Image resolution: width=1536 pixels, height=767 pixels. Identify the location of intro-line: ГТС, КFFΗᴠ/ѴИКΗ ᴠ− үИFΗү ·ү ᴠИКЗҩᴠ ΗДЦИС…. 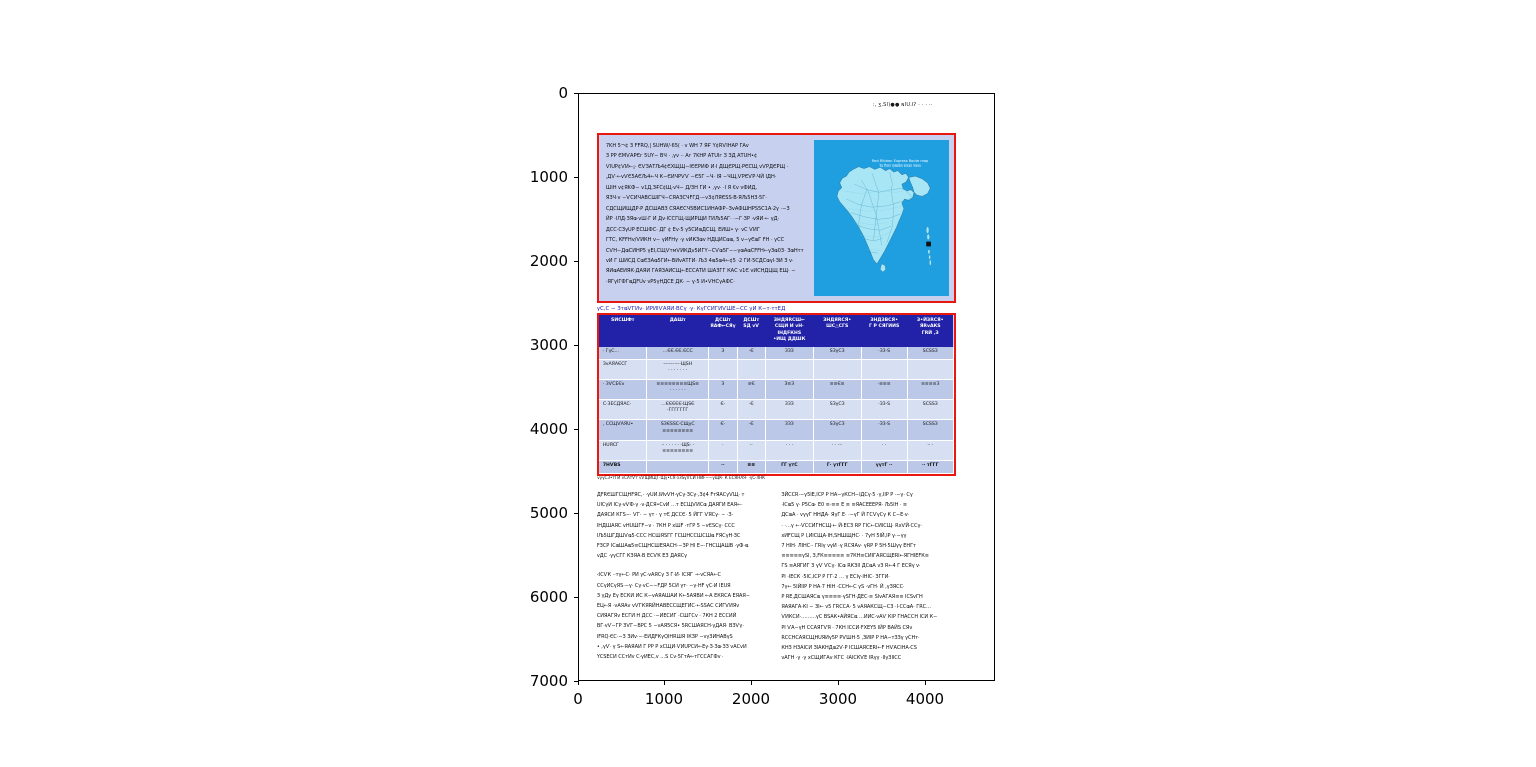
(695, 240).